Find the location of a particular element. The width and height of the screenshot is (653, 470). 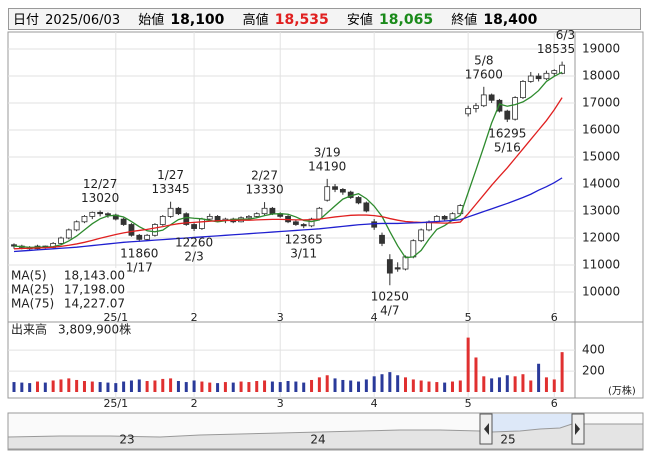

annotation-value: 13345 is located at coordinates (171, 189).